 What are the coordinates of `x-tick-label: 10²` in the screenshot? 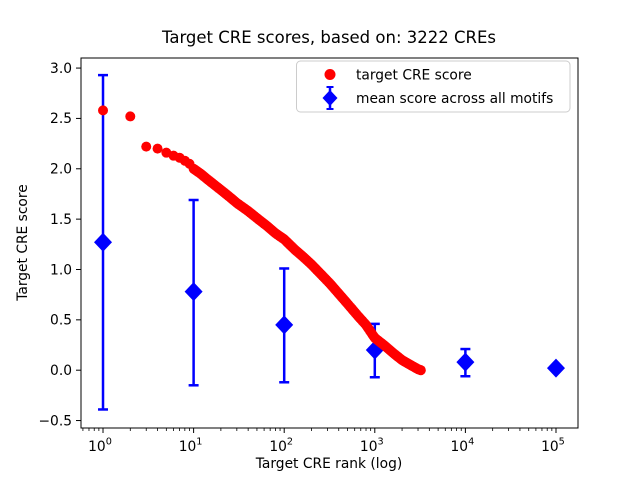 It's located at (281, 446).